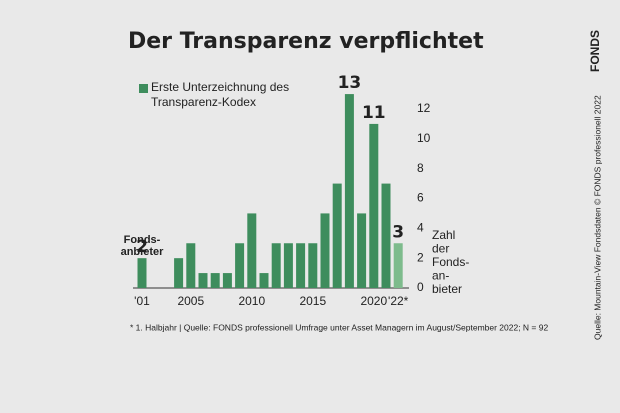 This screenshot has width=620, height=413. Describe the element at coordinates (398, 232) in the screenshot. I see `data-label: 3` at that location.